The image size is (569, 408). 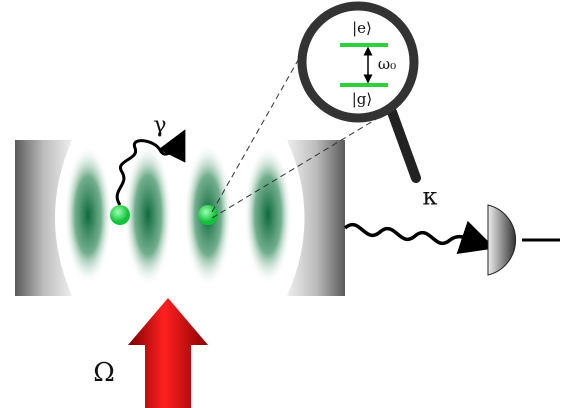 I want to click on magnifier-handle, so click(x=404, y=145).